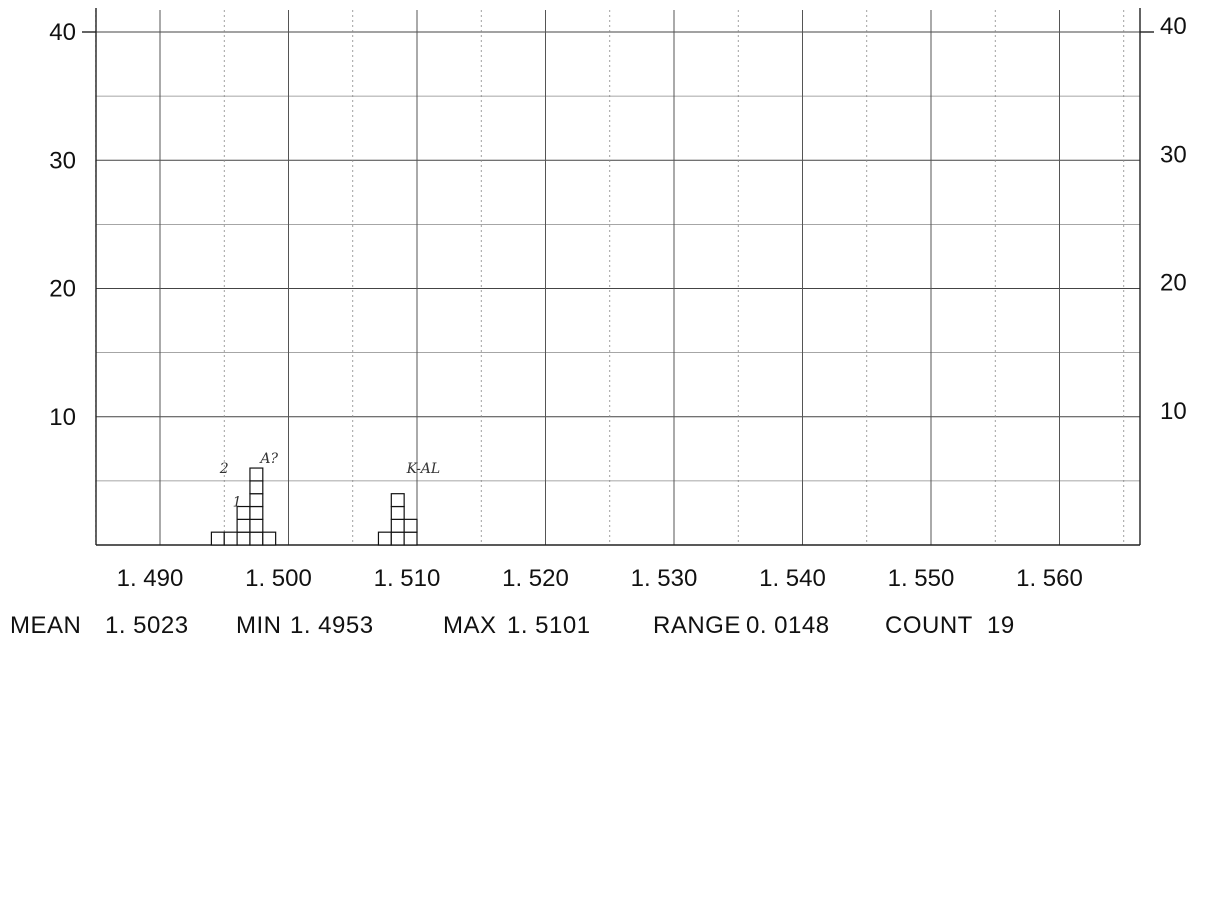 The image size is (1206, 920). Describe the element at coordinates (921, 578) in the screenshot. I see `x-tick-label: 1. 550` at that location.